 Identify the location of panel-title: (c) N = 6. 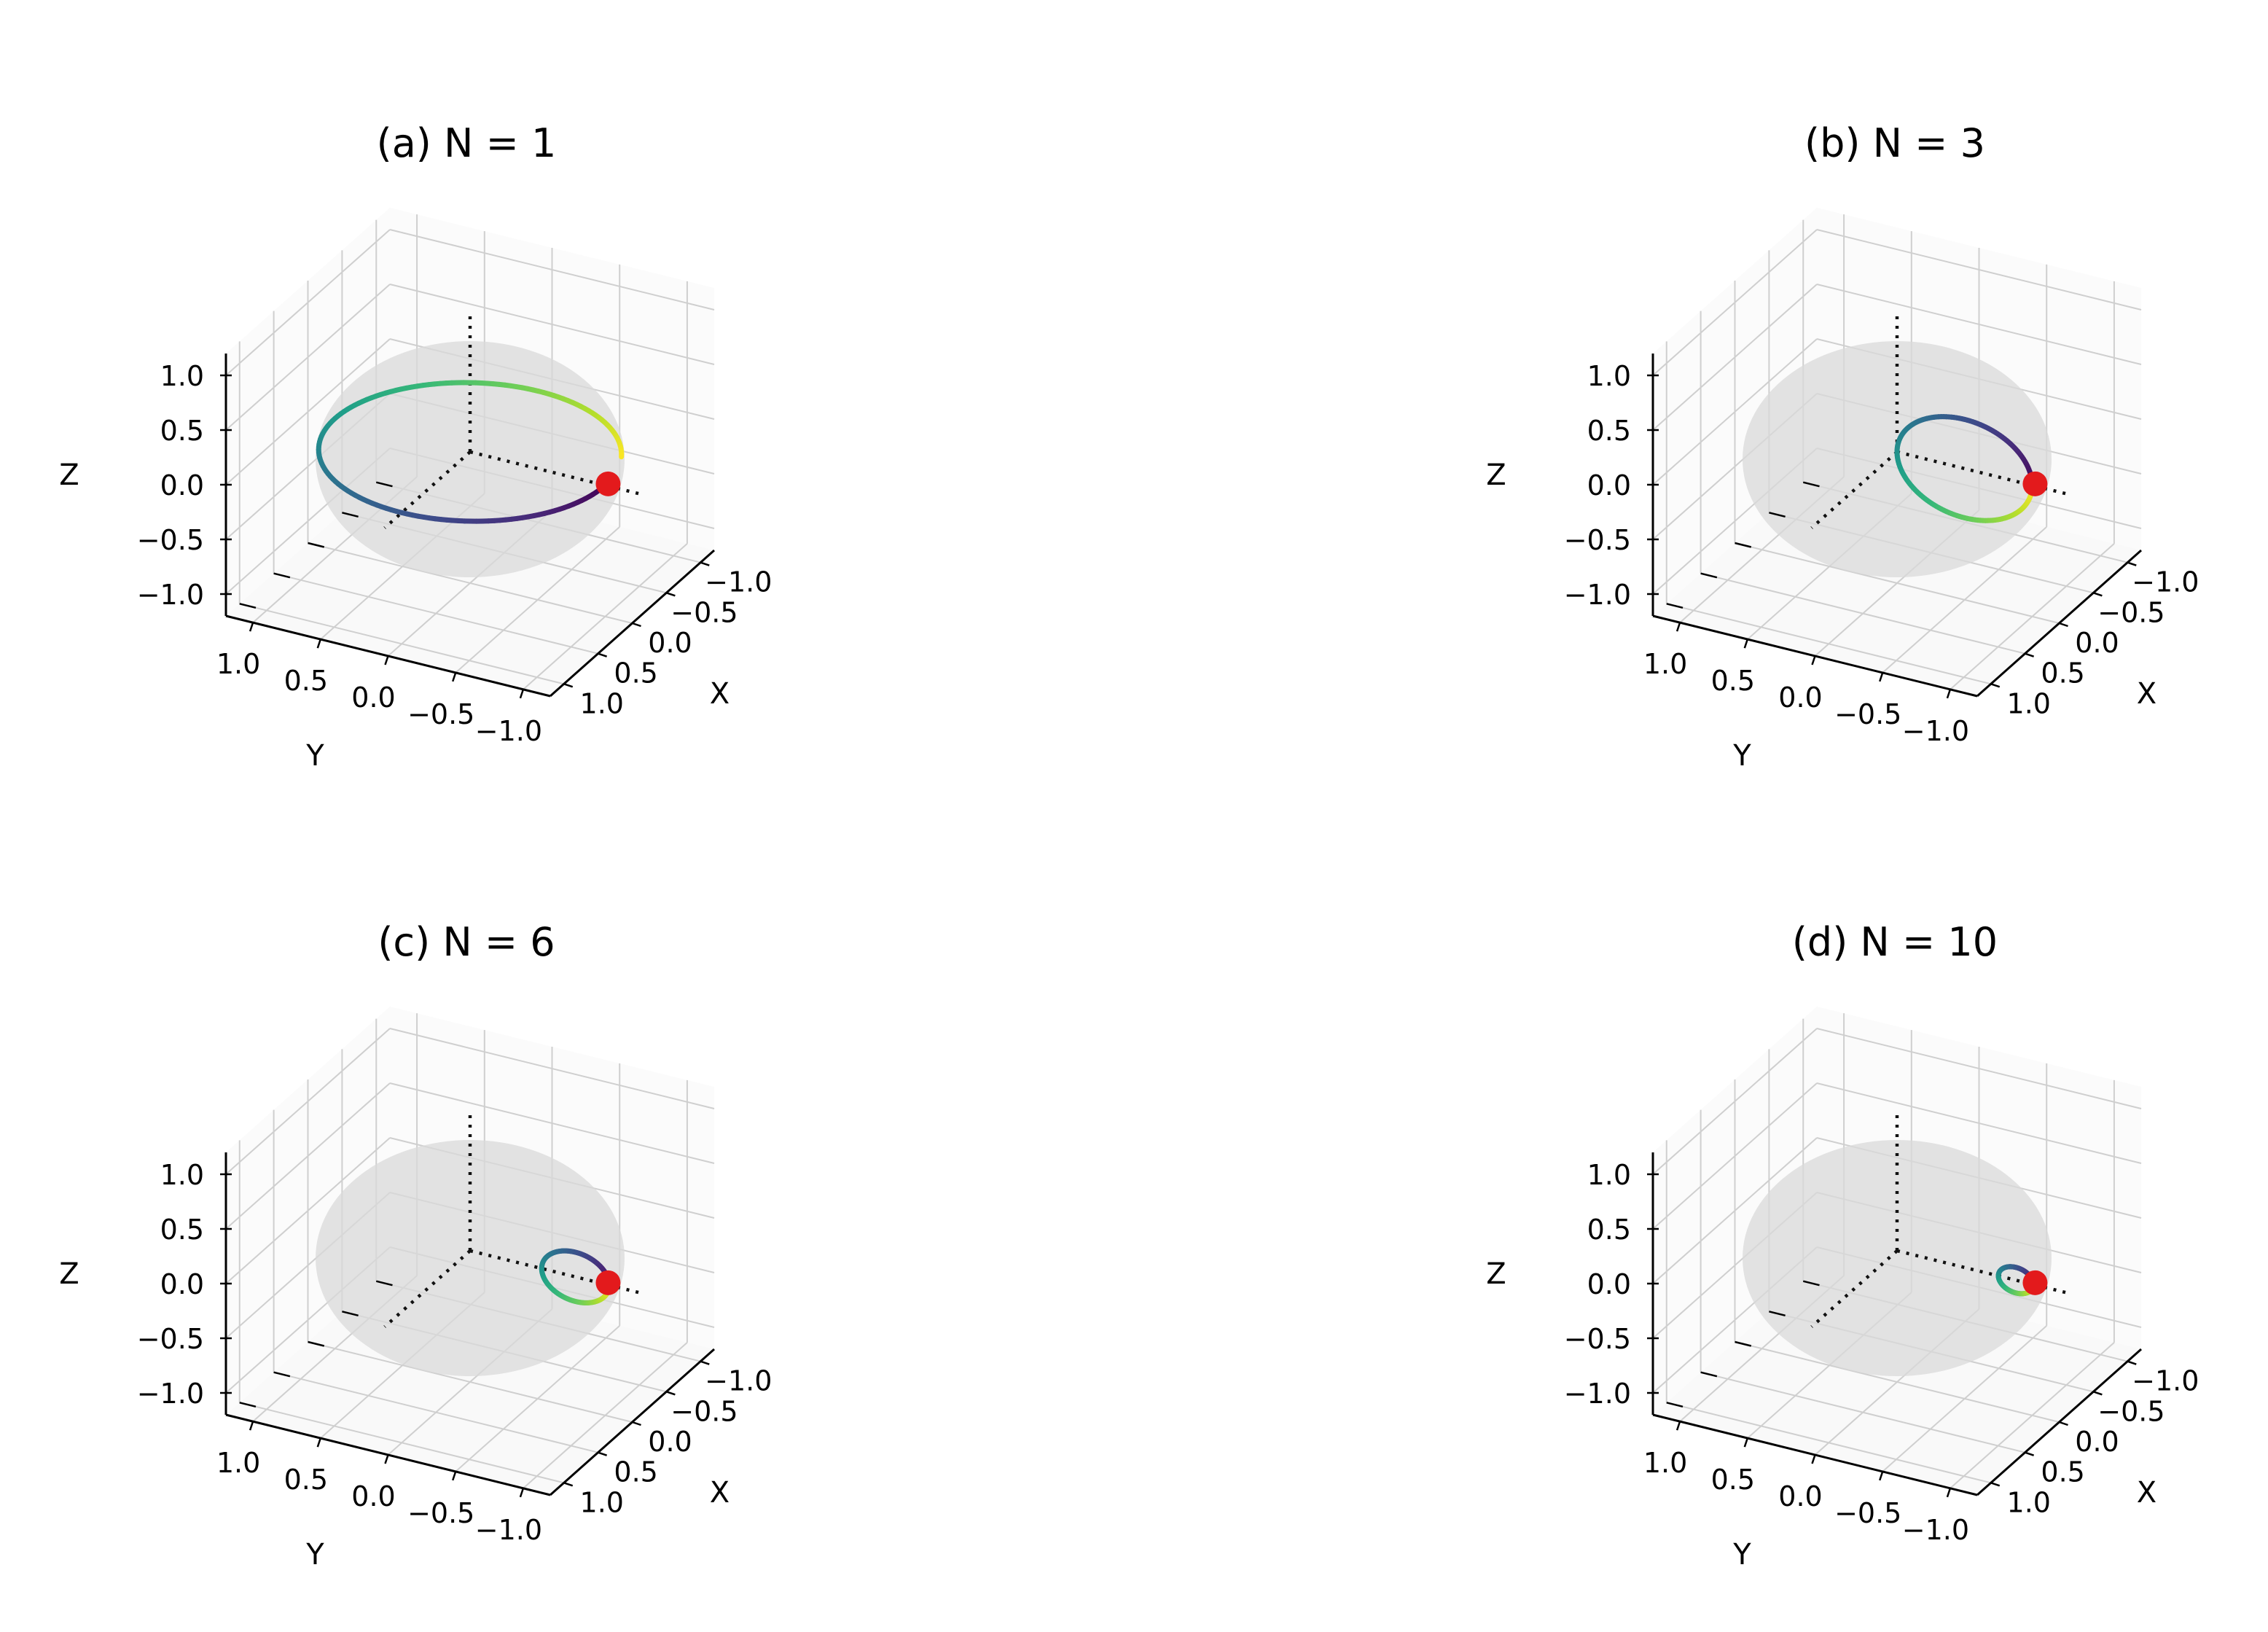
(467, 942).